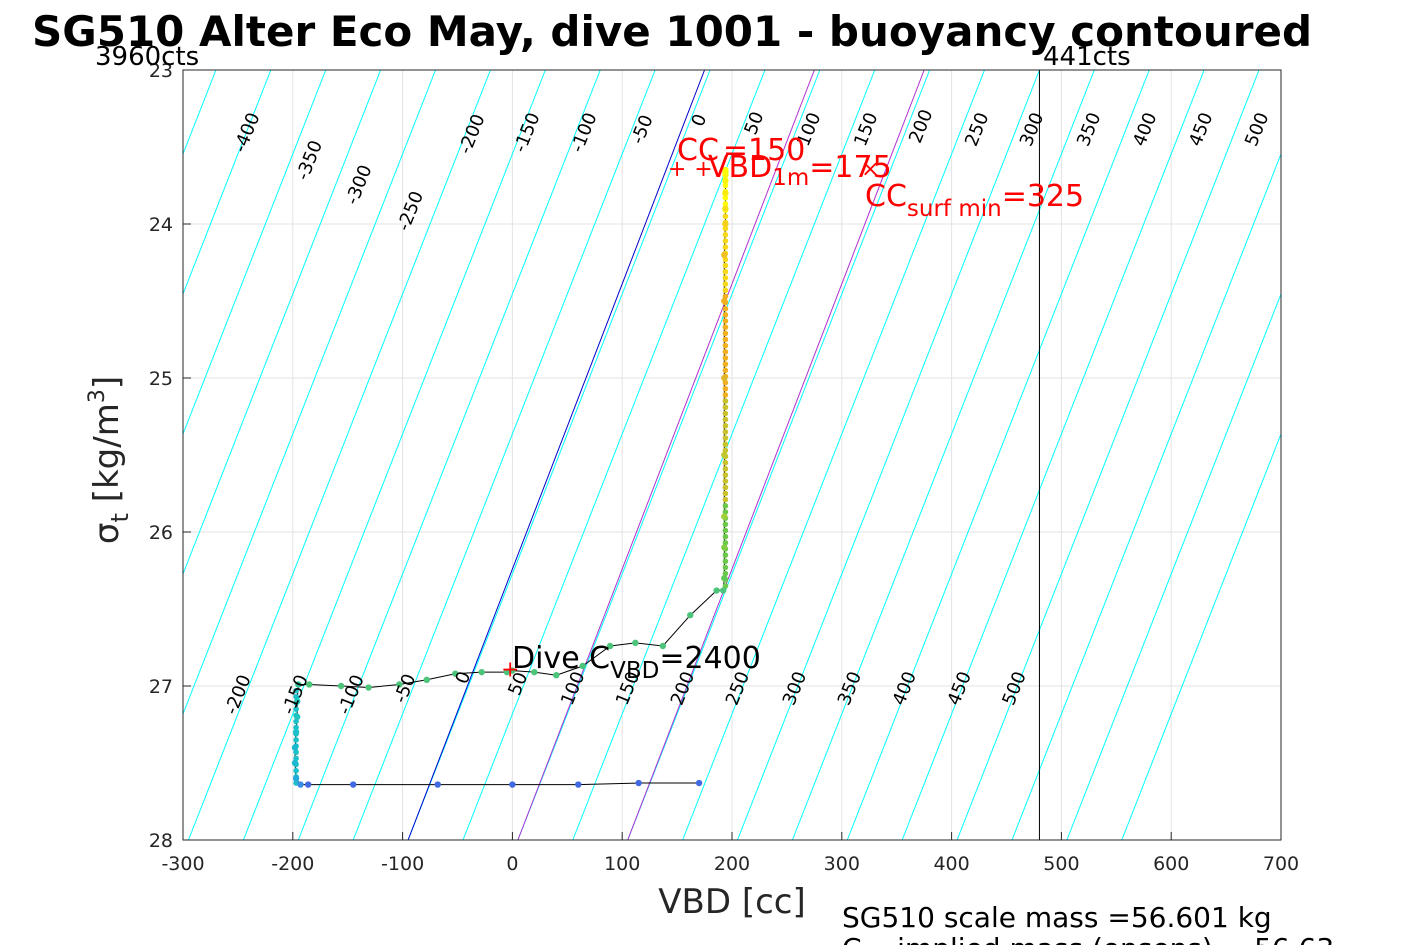  I want to click on y-tick-label: 26, so click(161, 533).